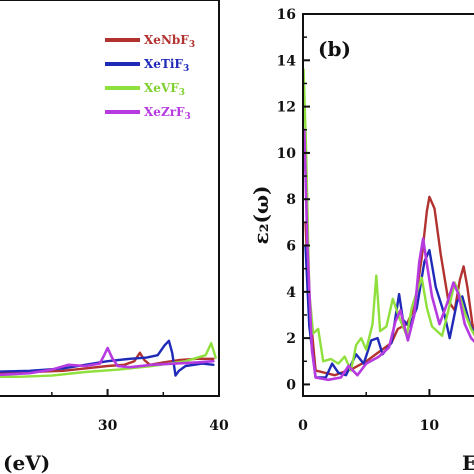 The width and height of the screenshot is (474, 474). I want to click on panel-b-label: (b), so click(334, 49).